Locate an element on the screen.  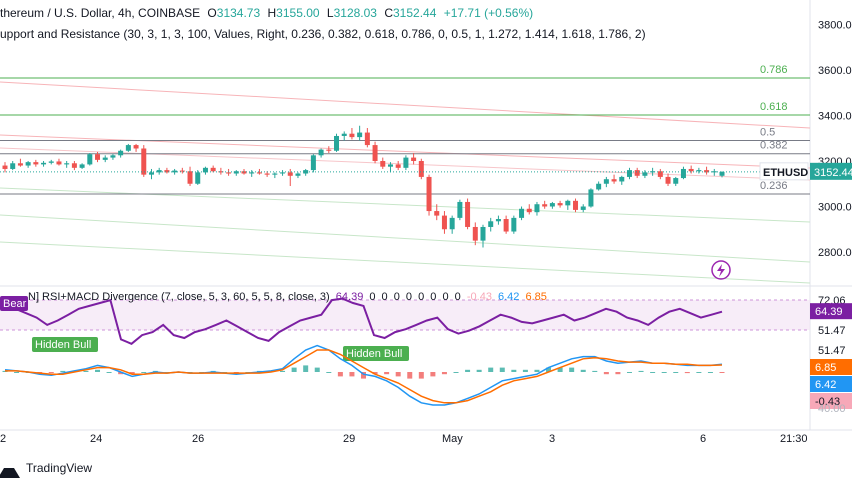
macd-value-badge: 6.85 is located at coordinates (825, 368).